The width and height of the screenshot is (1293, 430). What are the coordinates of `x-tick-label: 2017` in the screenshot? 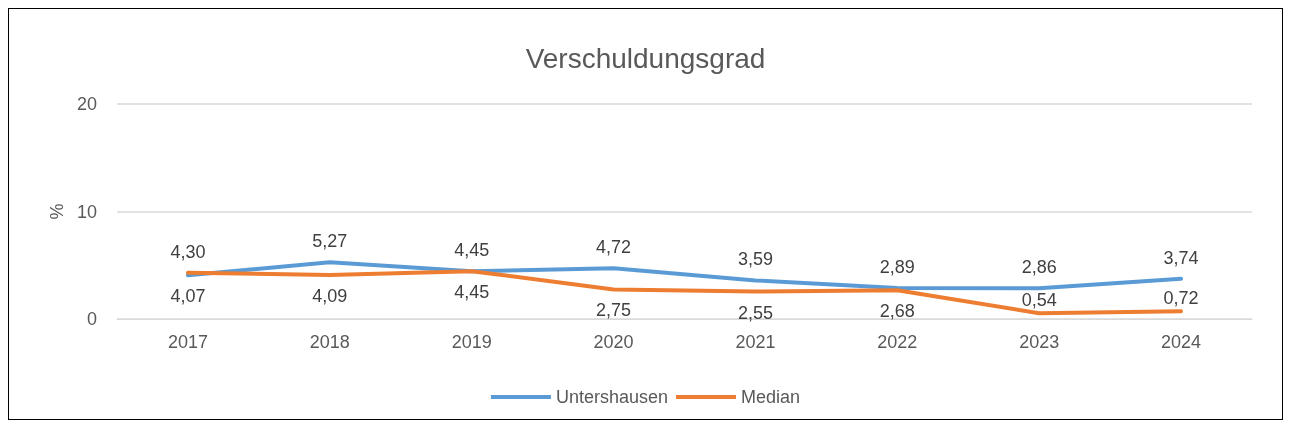 It's located at (187, 342).